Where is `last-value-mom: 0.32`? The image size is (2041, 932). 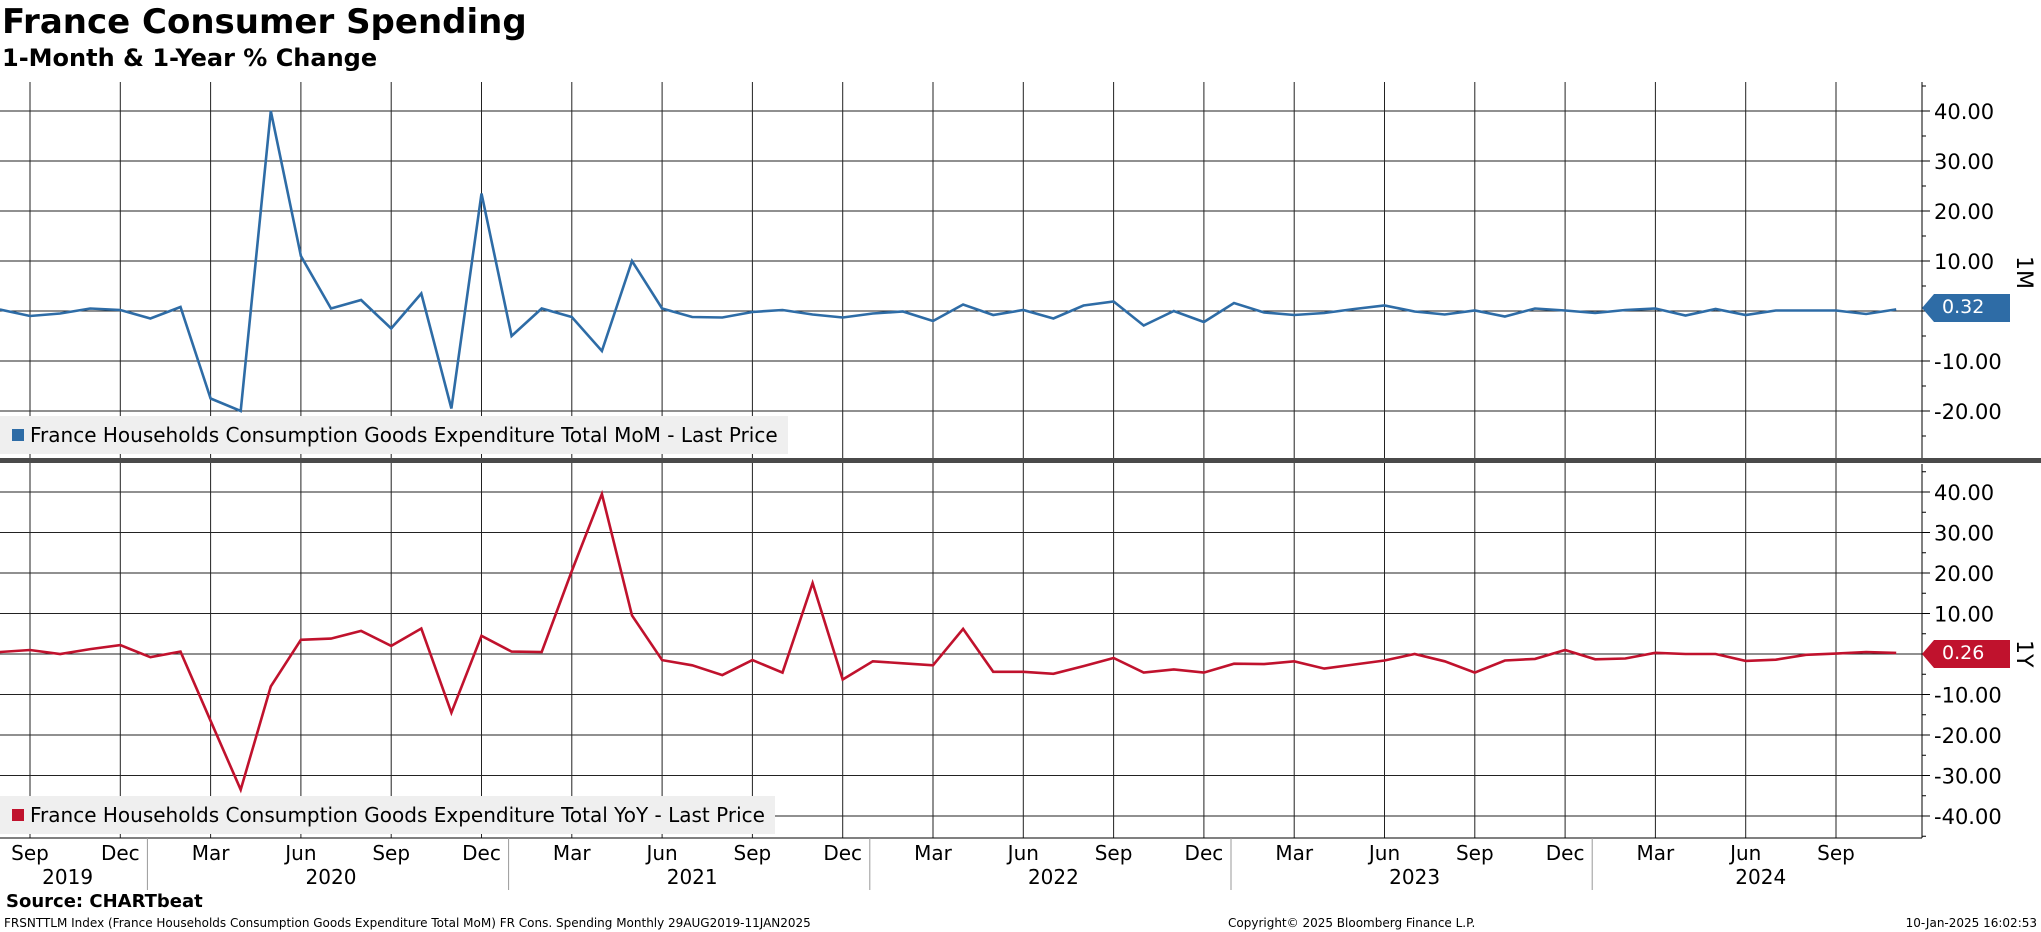
last-value-mom: 0.32 is located at coordinates (1963, 307).